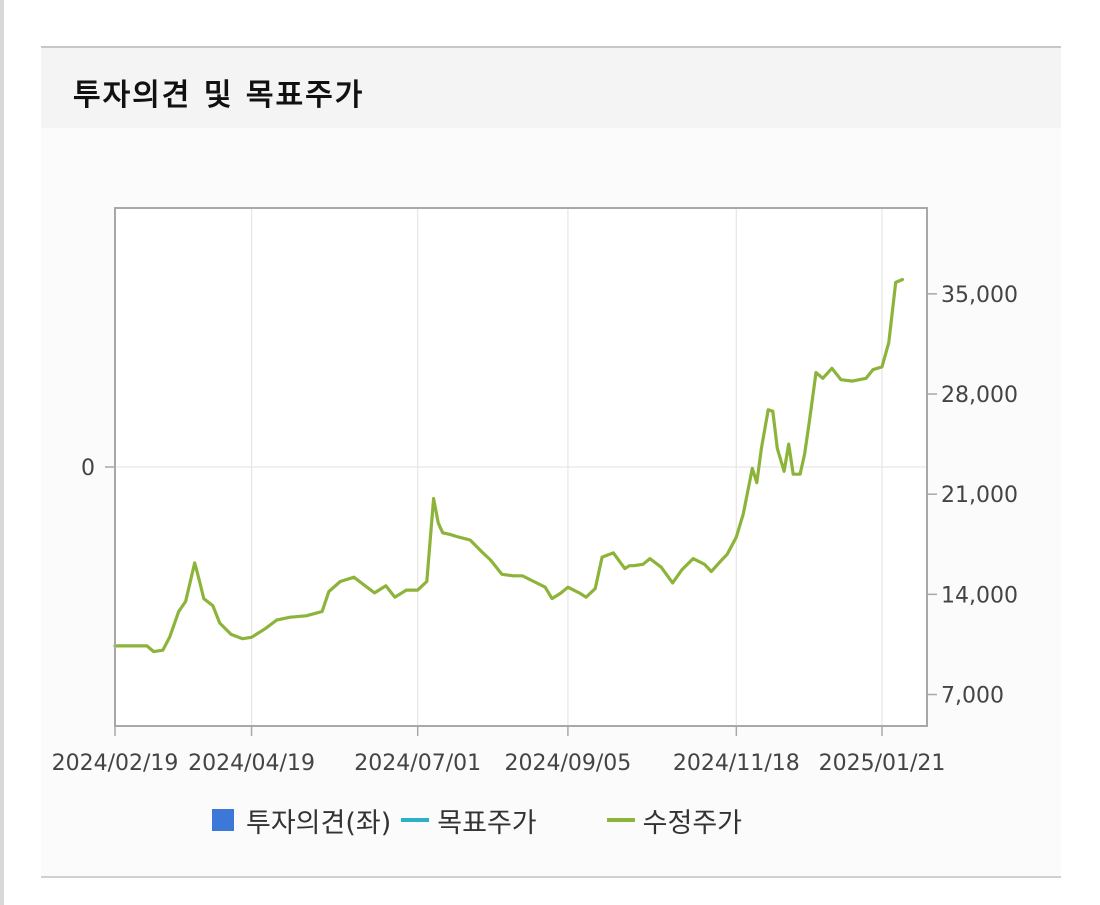 This screenshot has height=905, width=1100. What do you see at coordinates (115, 763) in the screenshot?
I see `x-tick-label: 2024/02/19` at bounding box center [115, 763].